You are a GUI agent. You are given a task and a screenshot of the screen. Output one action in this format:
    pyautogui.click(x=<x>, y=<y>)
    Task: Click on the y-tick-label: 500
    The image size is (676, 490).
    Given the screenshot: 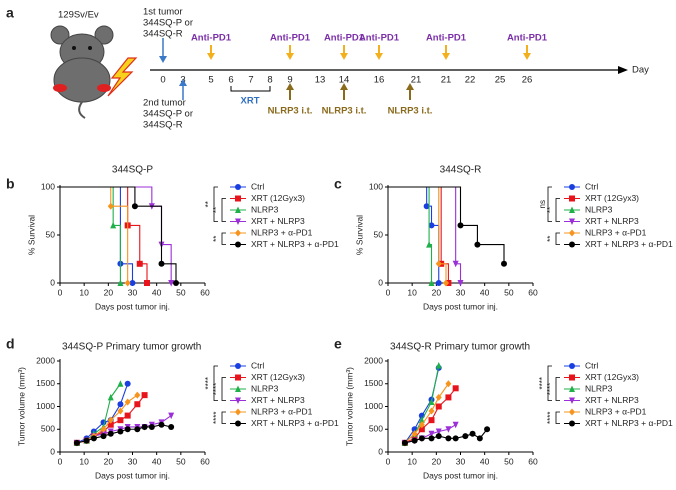 What is the action you would take?
    pyautogui.click(x=48, y=429)
    